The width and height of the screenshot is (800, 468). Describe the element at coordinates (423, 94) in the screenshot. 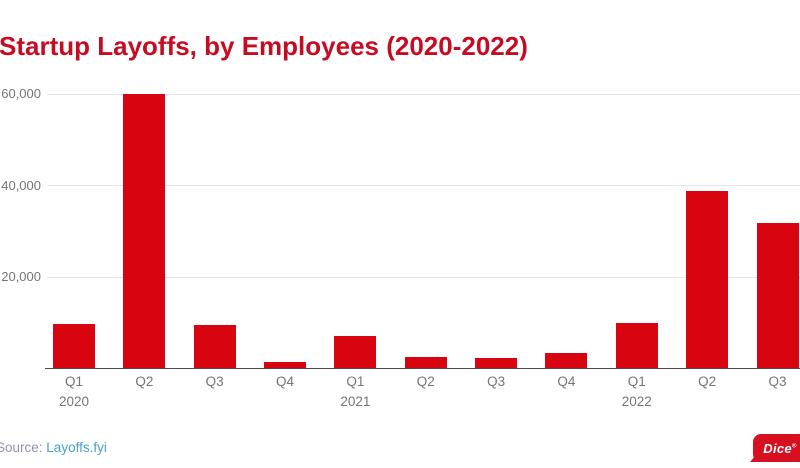

I see `grid-line-60,000` at that location.